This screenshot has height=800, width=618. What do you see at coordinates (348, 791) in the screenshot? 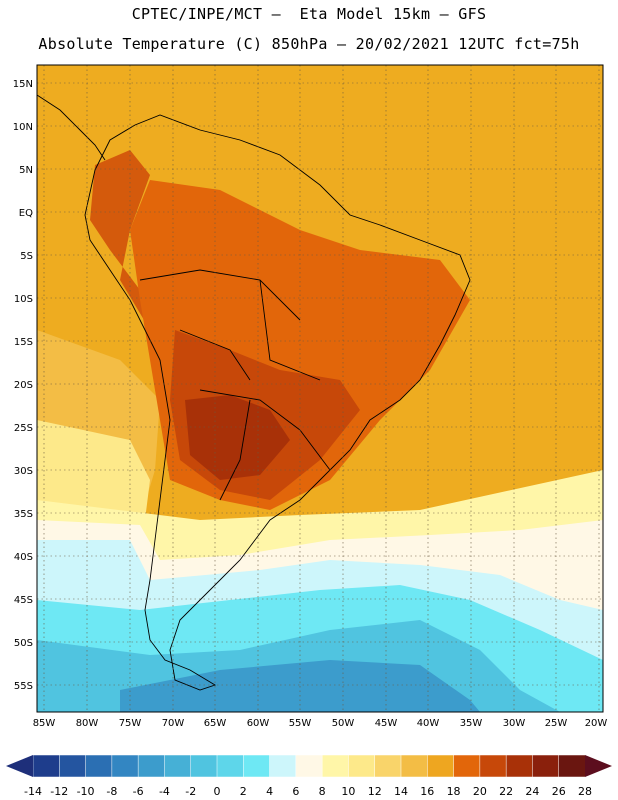
I see `colorbar-label: 10` at bounding box center [348, 791].